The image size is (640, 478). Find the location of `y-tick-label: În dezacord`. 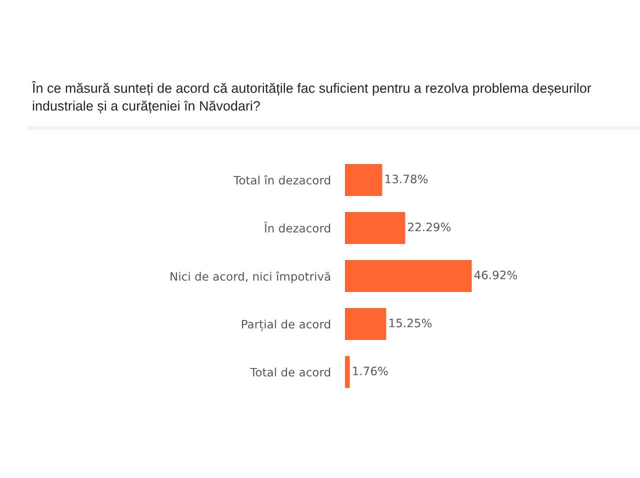

y-tick-label: În dezacord is located at coordinates (297, 227).